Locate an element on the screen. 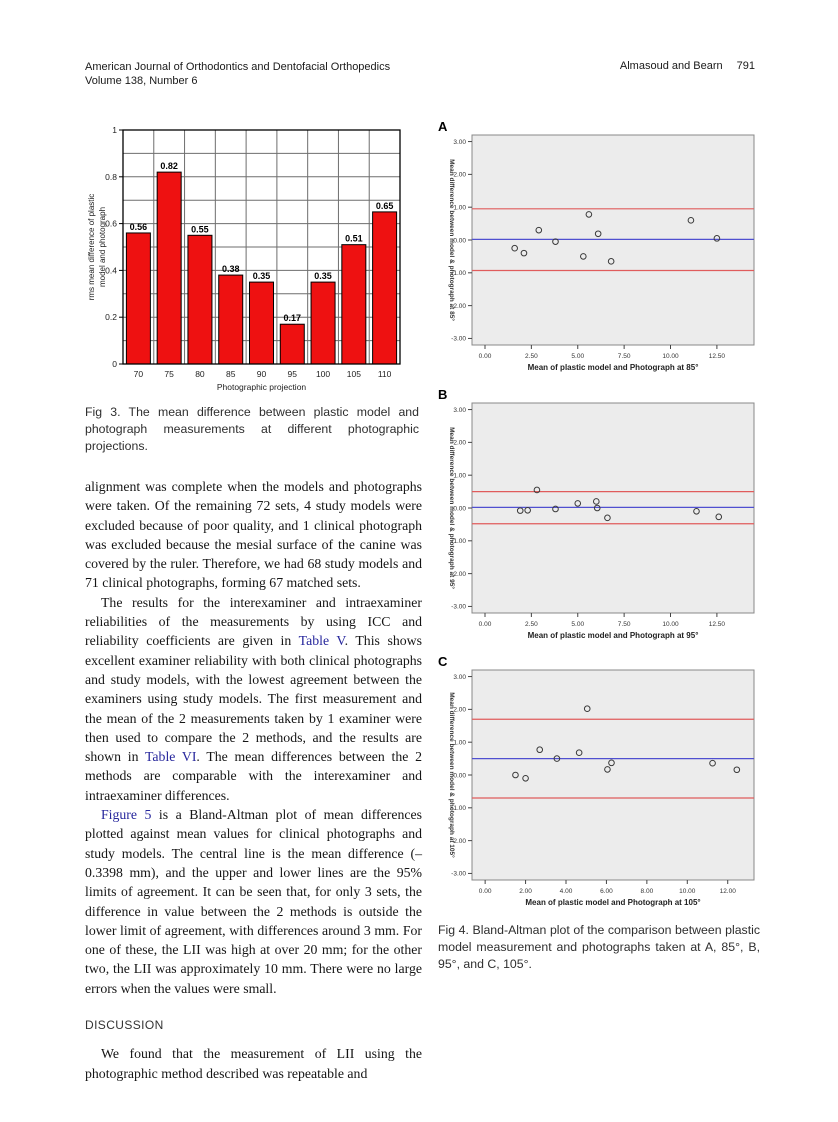 The image size is (838, 1122). svg-text: A is located at coordinates (443, 126).